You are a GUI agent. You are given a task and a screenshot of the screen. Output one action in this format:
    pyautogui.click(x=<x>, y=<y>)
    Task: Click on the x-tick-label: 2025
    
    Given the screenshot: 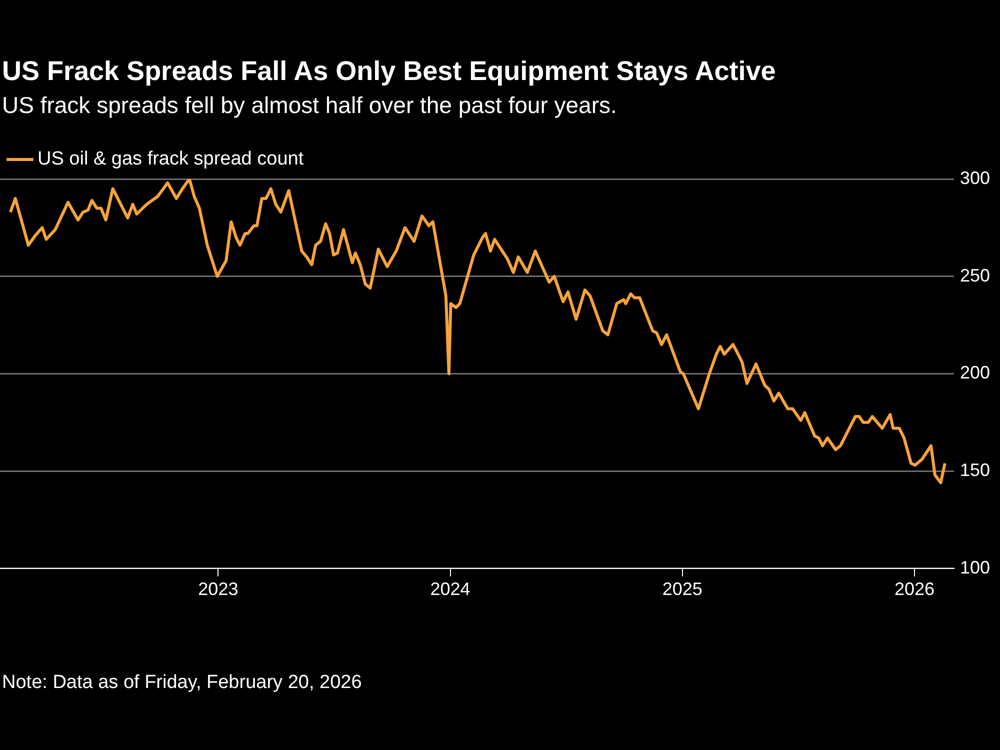 What is the action you would take?
    pyautogui.click(x=682, y=589)
    